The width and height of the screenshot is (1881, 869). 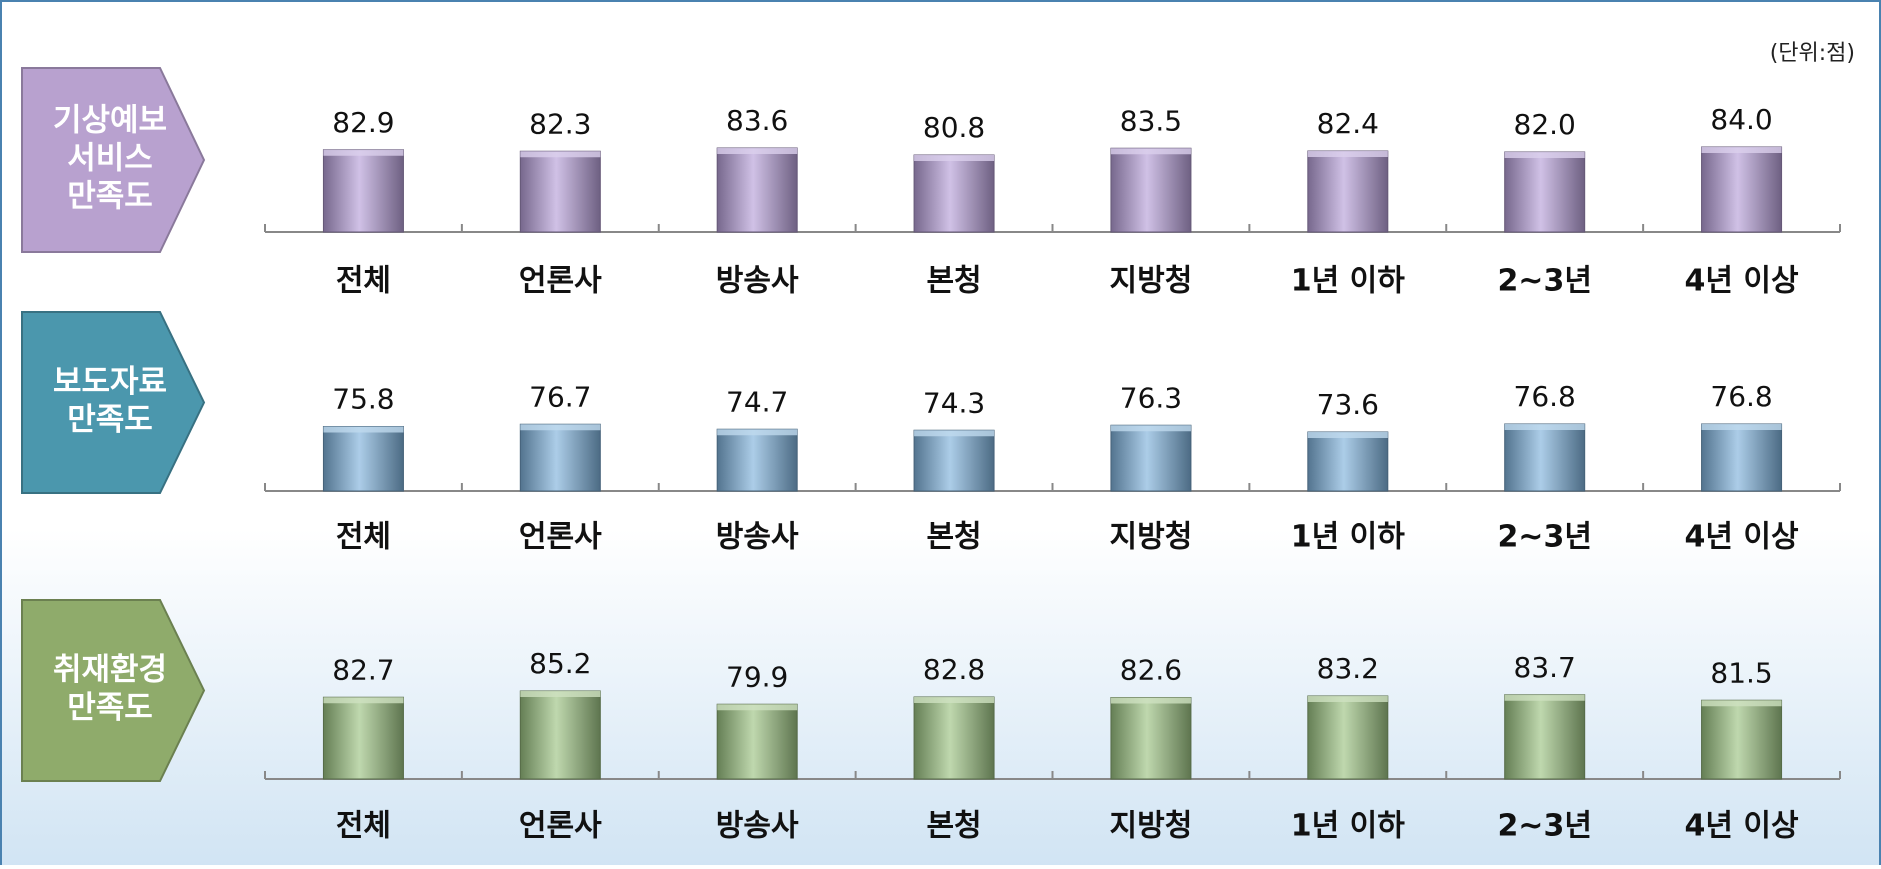 What do you see at coordinates (110, 382) in the screenshot?
I see `panel-label: 보도자료` at bounding box center [110, 382].